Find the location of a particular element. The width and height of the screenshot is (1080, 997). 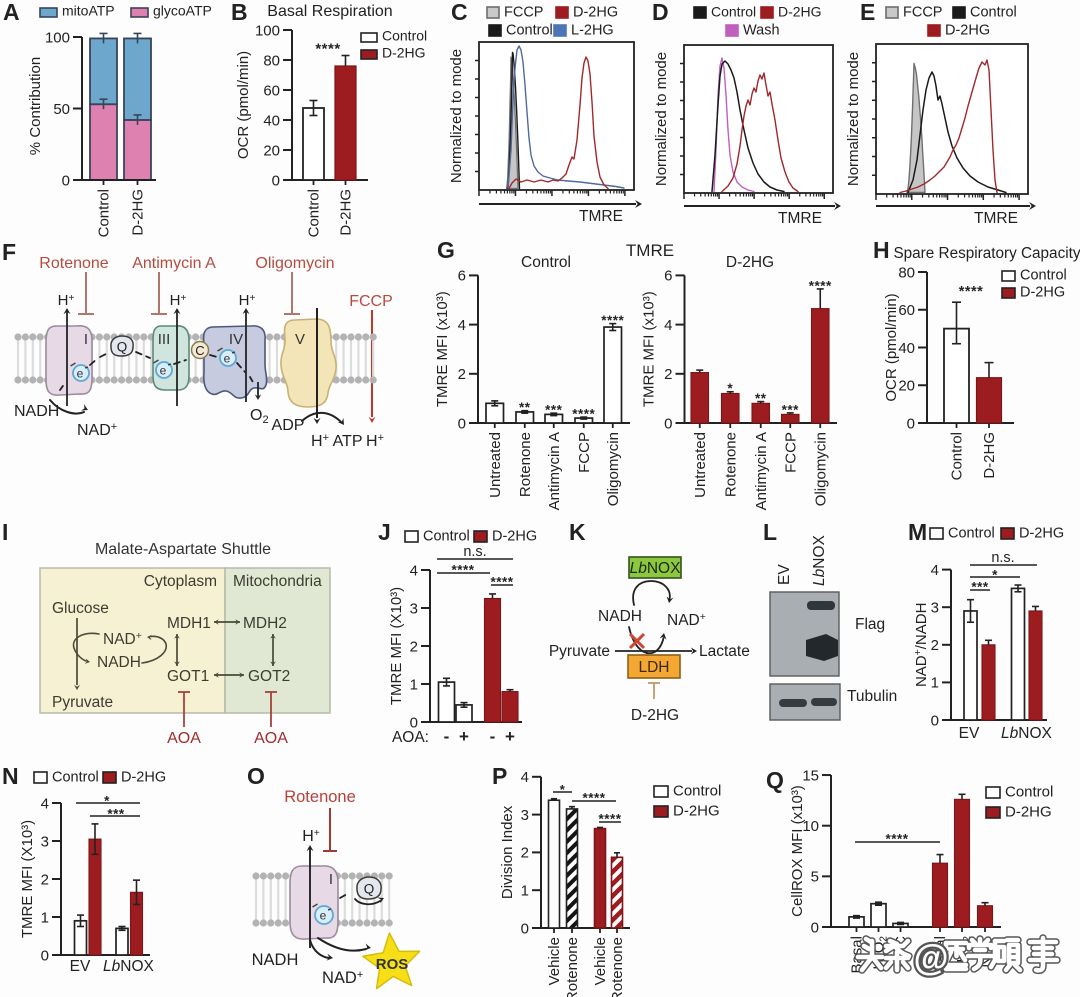

svg-text: A is located at coordinates (11, 12).